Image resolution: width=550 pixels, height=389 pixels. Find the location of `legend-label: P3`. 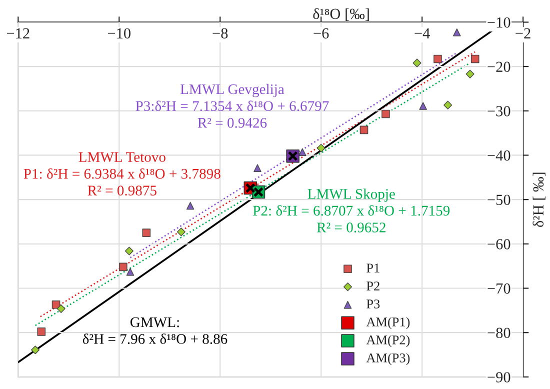

legend-label: P3 is located at coordinates (373, 304).